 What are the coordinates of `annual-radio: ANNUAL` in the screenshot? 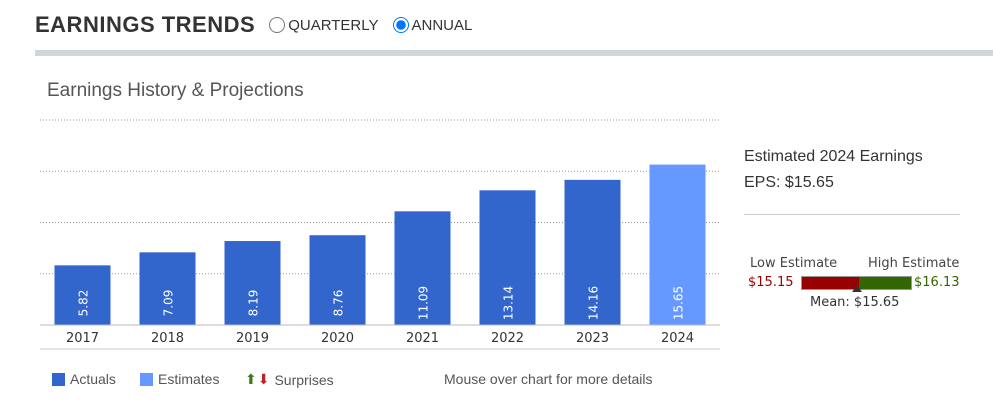 It's located at (432, 25).